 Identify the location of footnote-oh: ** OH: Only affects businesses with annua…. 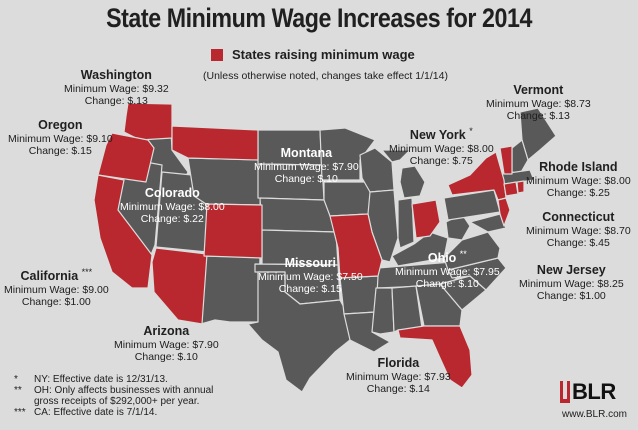
(114, 390).